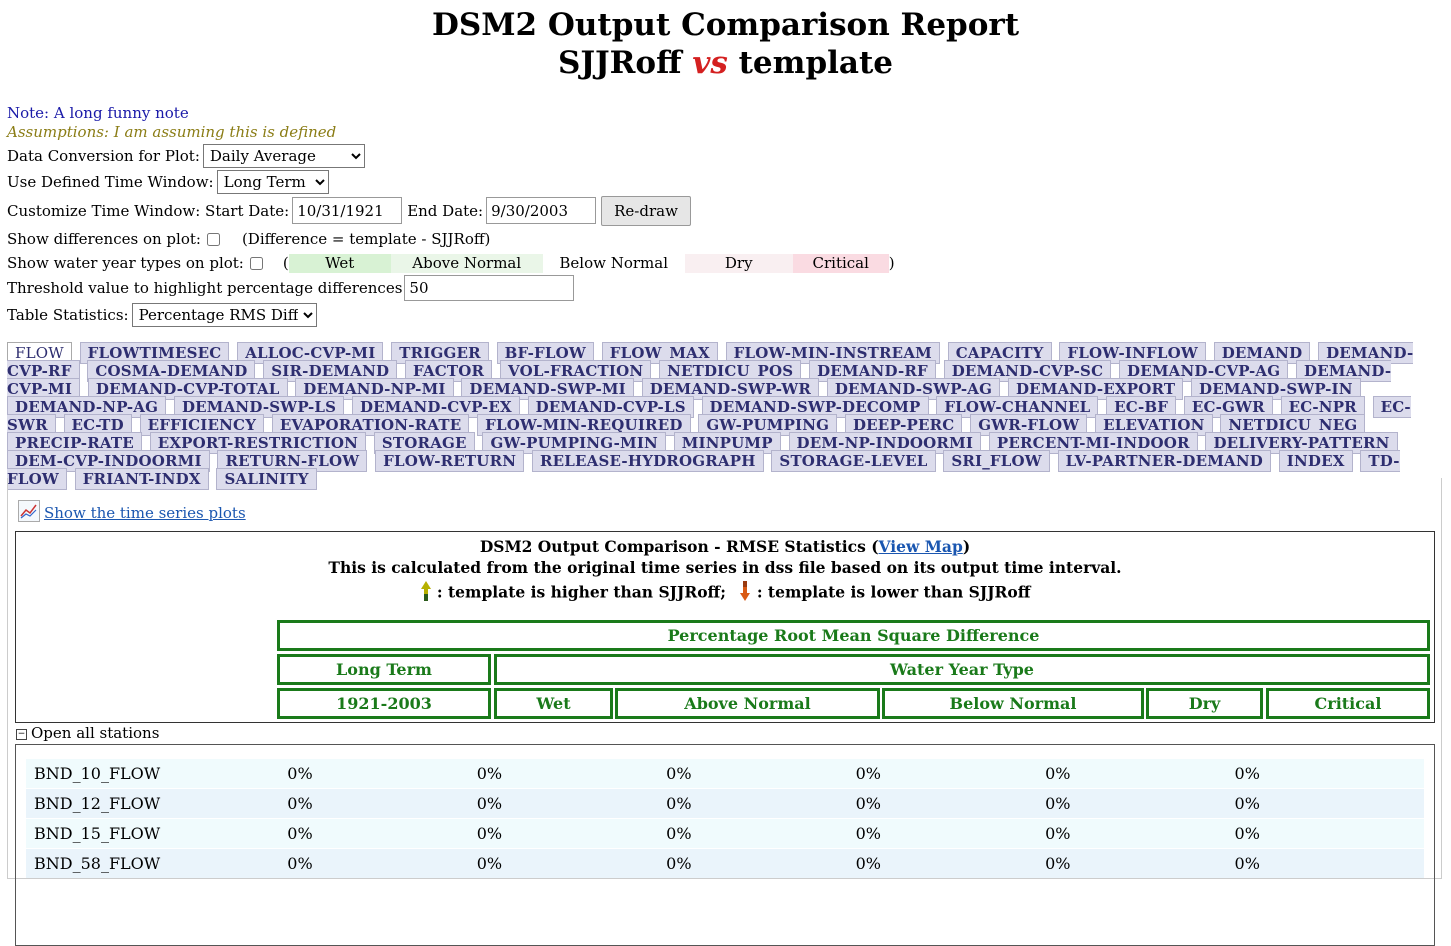 The image size is (1451, 946). Describe the element at coordinates (547, 389) in the screenshot. I see `tab-demand-swp-mi: DEMAND-SWP-MI` at that location.